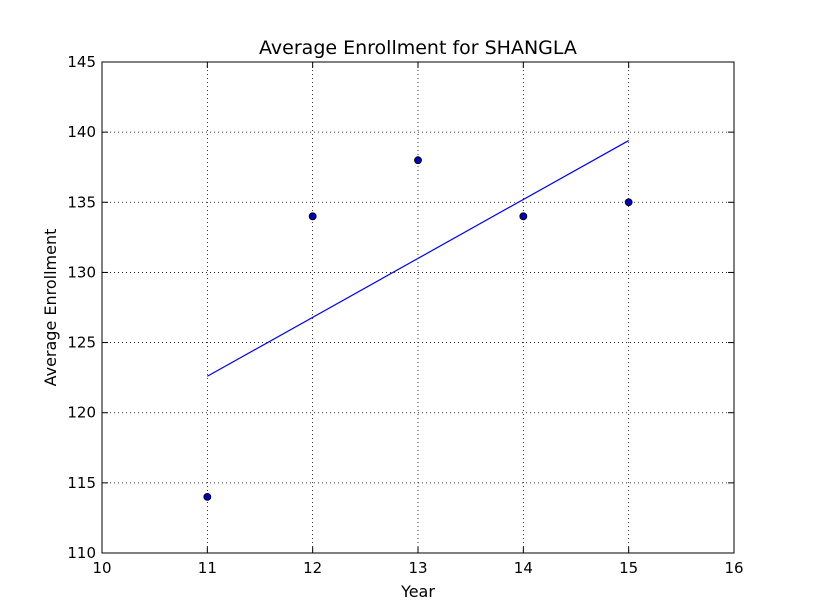  I want to click on y-tick-label: 120, so click(81, 413).